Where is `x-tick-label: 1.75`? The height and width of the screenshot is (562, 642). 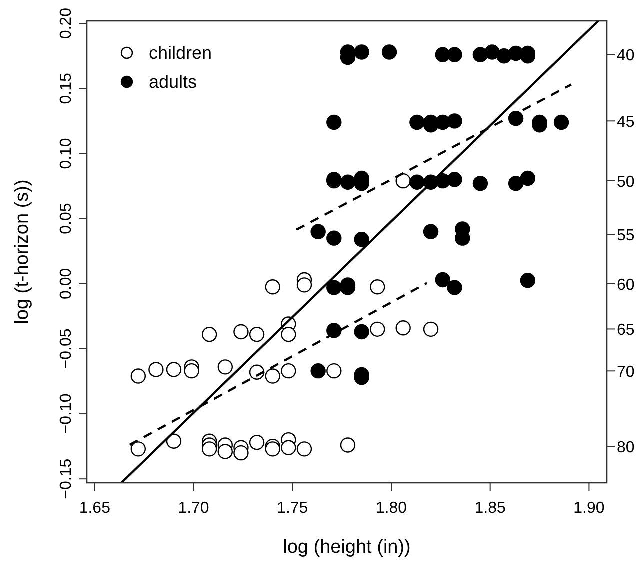 x-tick-label: 1.75 is located at coordinates (292, 508).